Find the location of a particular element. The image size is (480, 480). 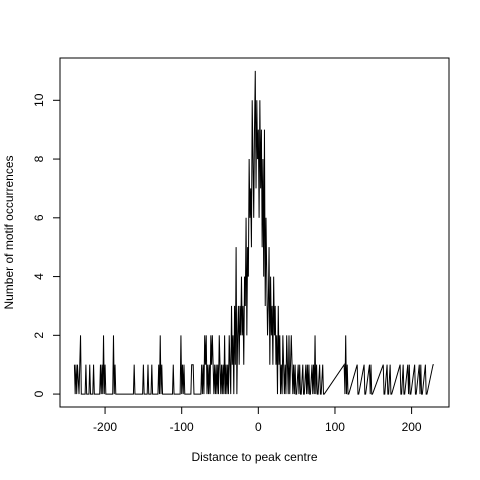

y-tick-label: 8 is located at coordinates (39, 158).